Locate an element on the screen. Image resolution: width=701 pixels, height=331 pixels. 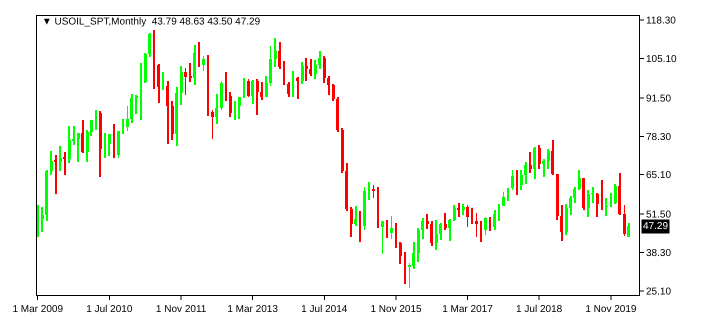
y-tick-label: 38.30 is located at coordinates (659, 254).